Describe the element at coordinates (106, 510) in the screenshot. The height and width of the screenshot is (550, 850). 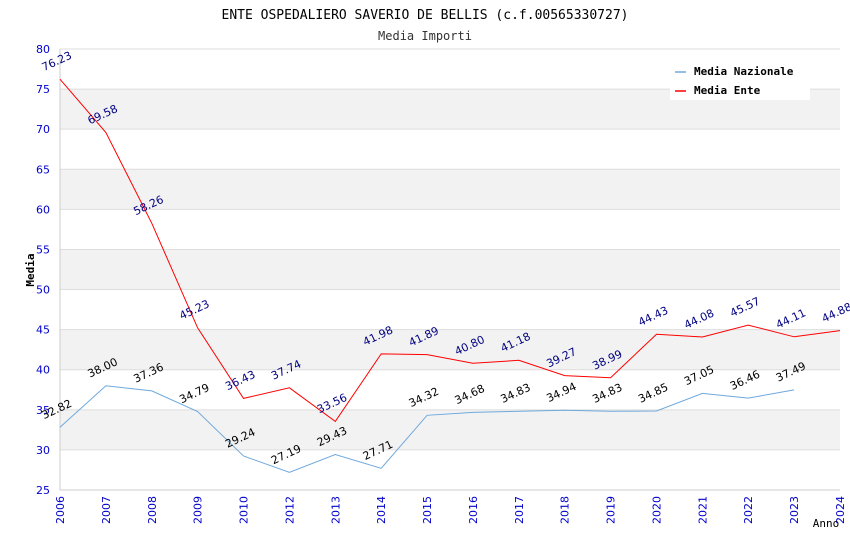
I see `x-tick-label: 2007` at that location.